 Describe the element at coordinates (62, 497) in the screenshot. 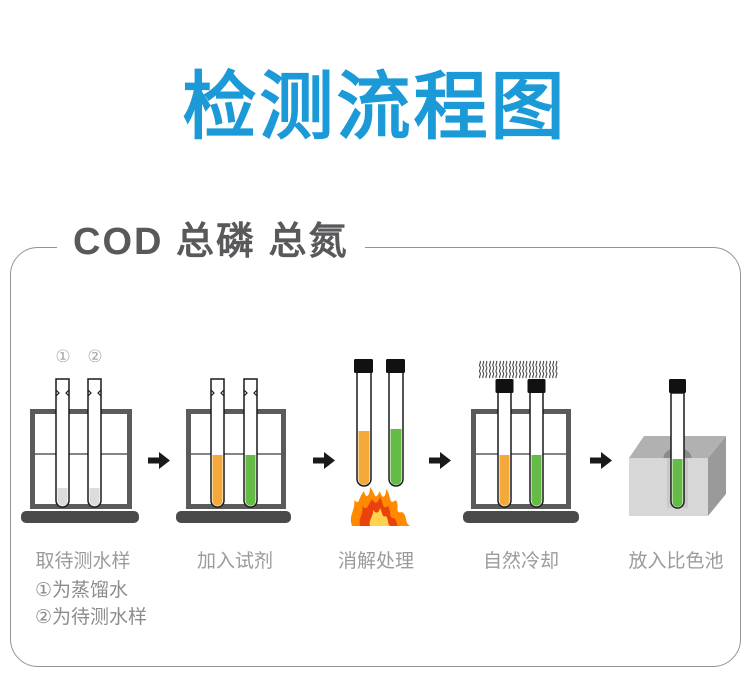

I see `distilled-water-liquid` at that location.